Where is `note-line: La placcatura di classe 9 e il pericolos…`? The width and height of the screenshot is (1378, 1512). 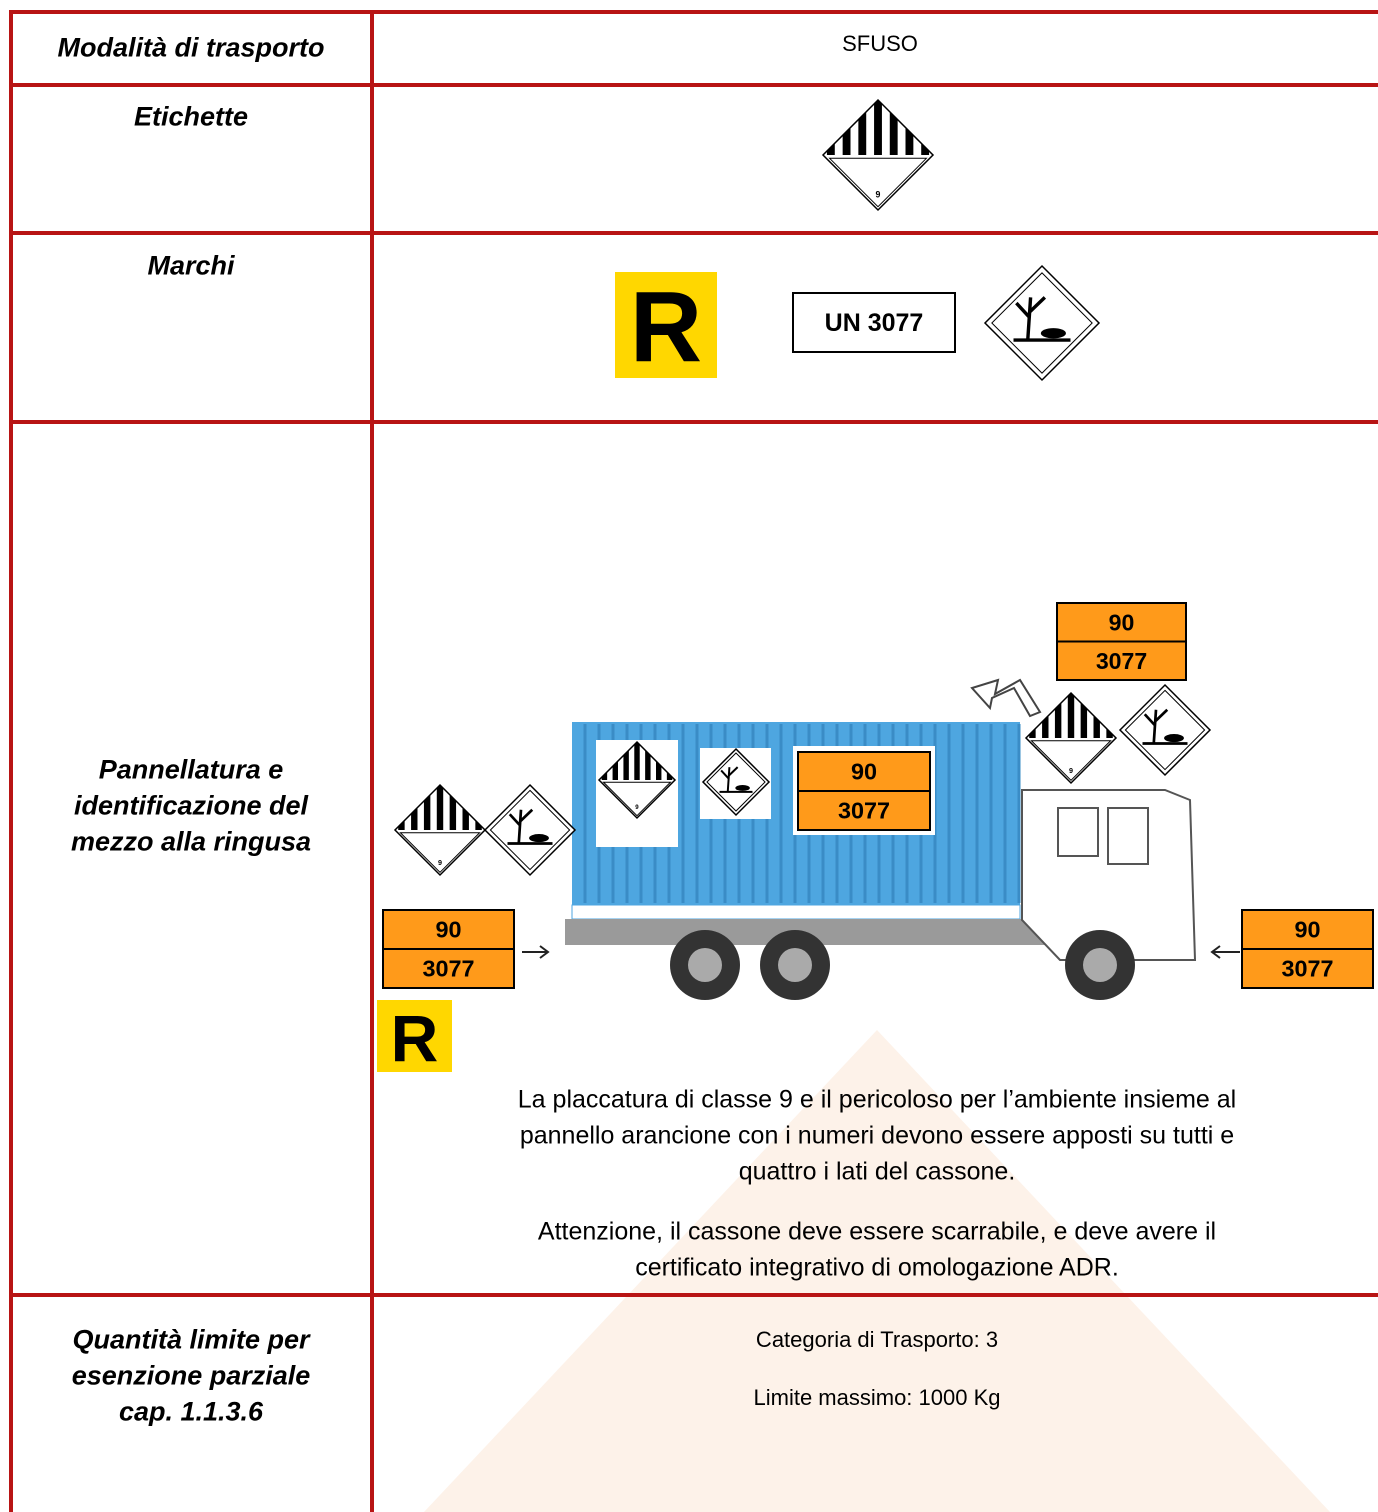
note-line: La placcatura di classe 9 e il pericolos… is located at coordinates (877, 1099).